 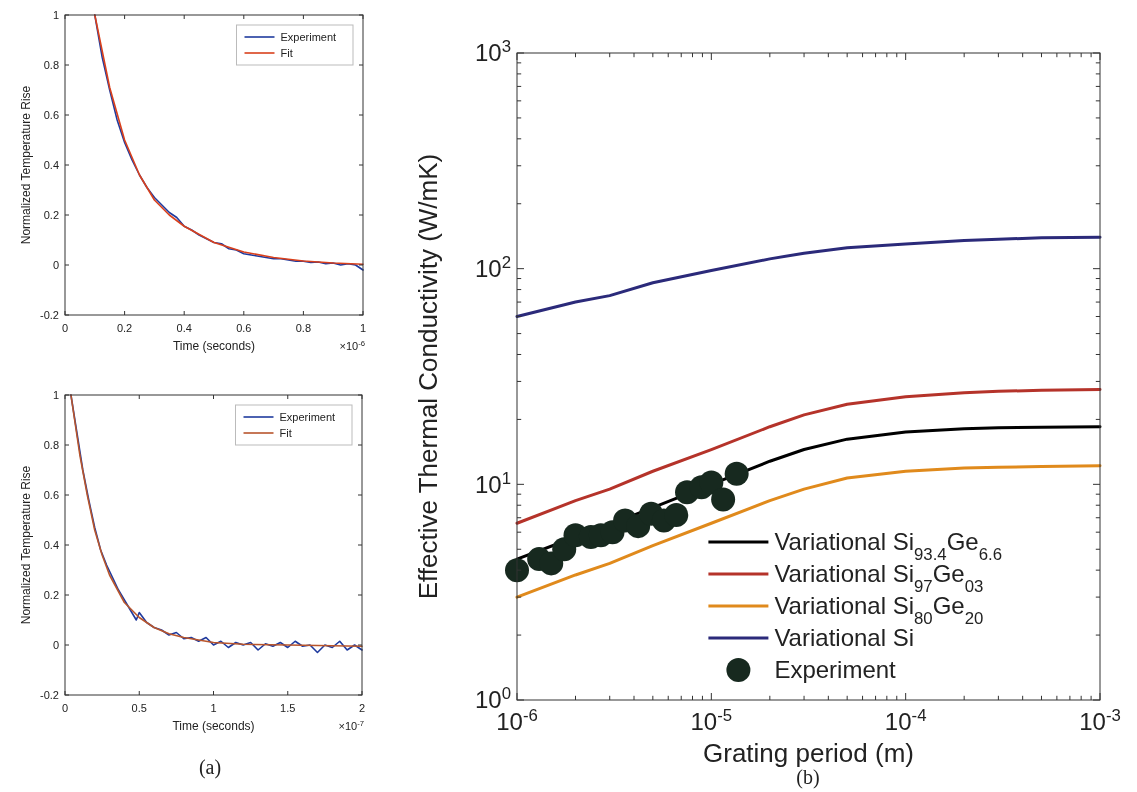 I want to click on x-tick-label: 2, so click(x=362, y=708).